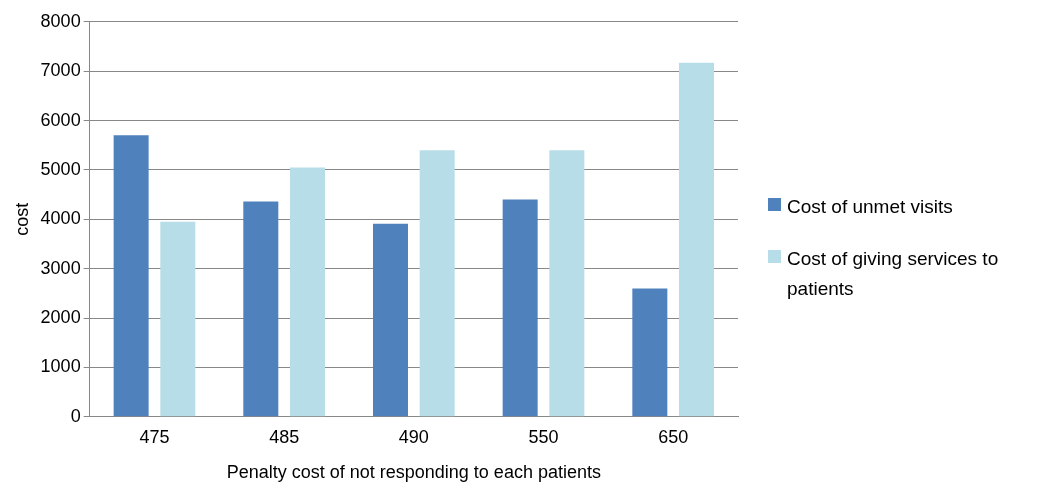 The width and height of the screenshot is (1059, 502). Describe the element at coordinates (60, 70) in the screenshot. I see `y-tick-label: 7000` at that location.